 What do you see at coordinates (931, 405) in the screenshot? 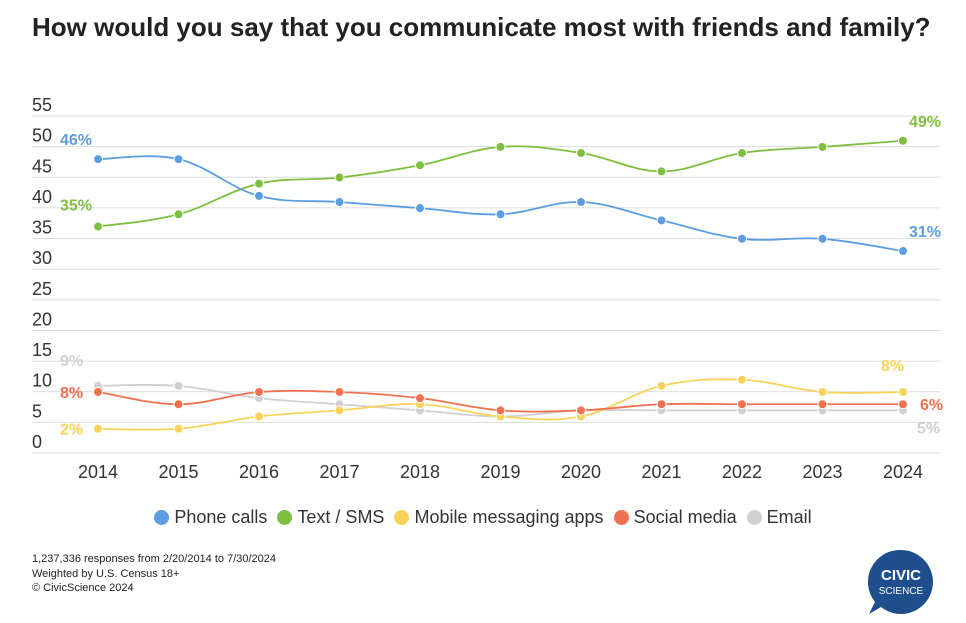
I see `end-value-label: 6%` at bounding box center [931, 405].